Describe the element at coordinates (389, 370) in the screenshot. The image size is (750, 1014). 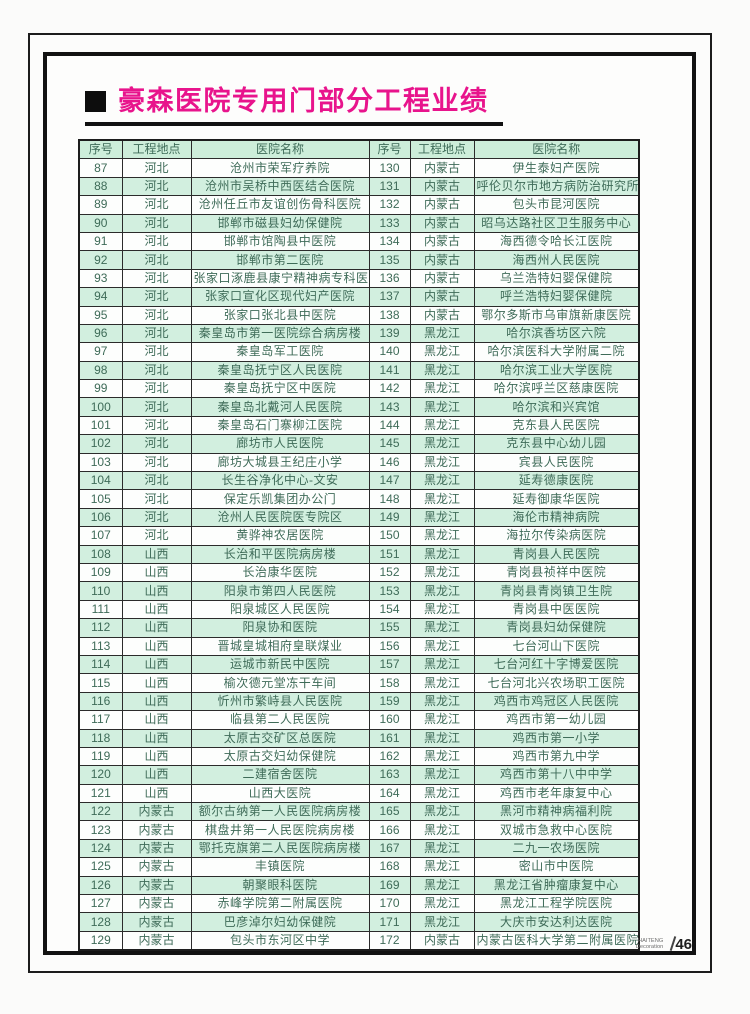
I see `cell-index-right: 141` at that location.